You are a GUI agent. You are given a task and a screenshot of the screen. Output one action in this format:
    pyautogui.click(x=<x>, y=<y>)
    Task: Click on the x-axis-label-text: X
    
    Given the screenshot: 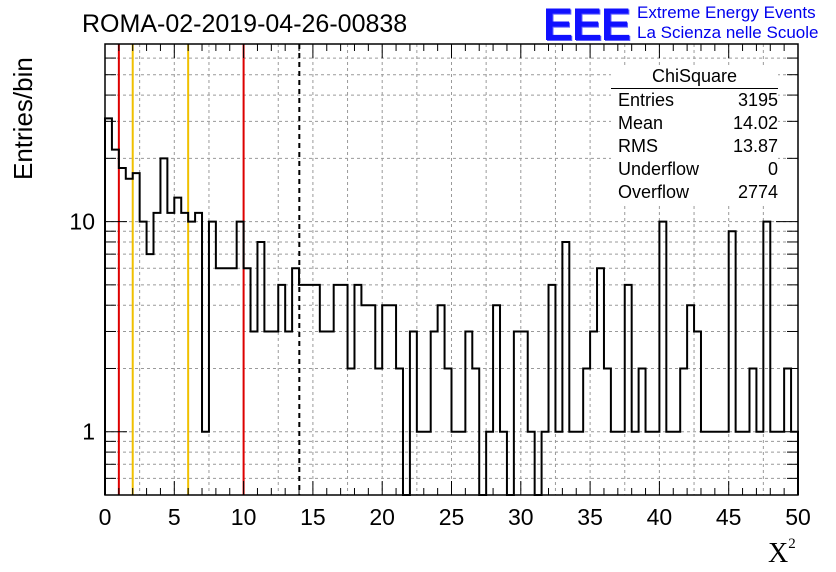 What is the action you would take?
    pyautogui.click(x=778, y=553)
    